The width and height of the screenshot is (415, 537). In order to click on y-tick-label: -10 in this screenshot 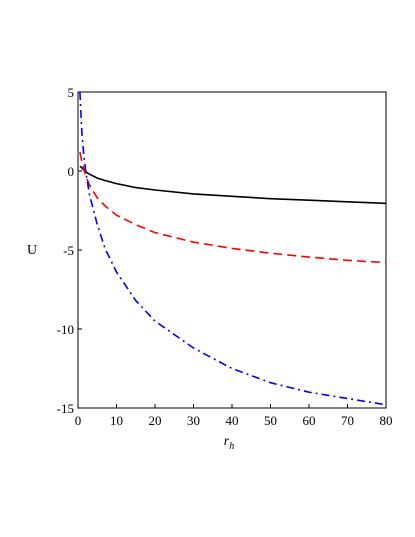, I will do `click(65, 329)`.